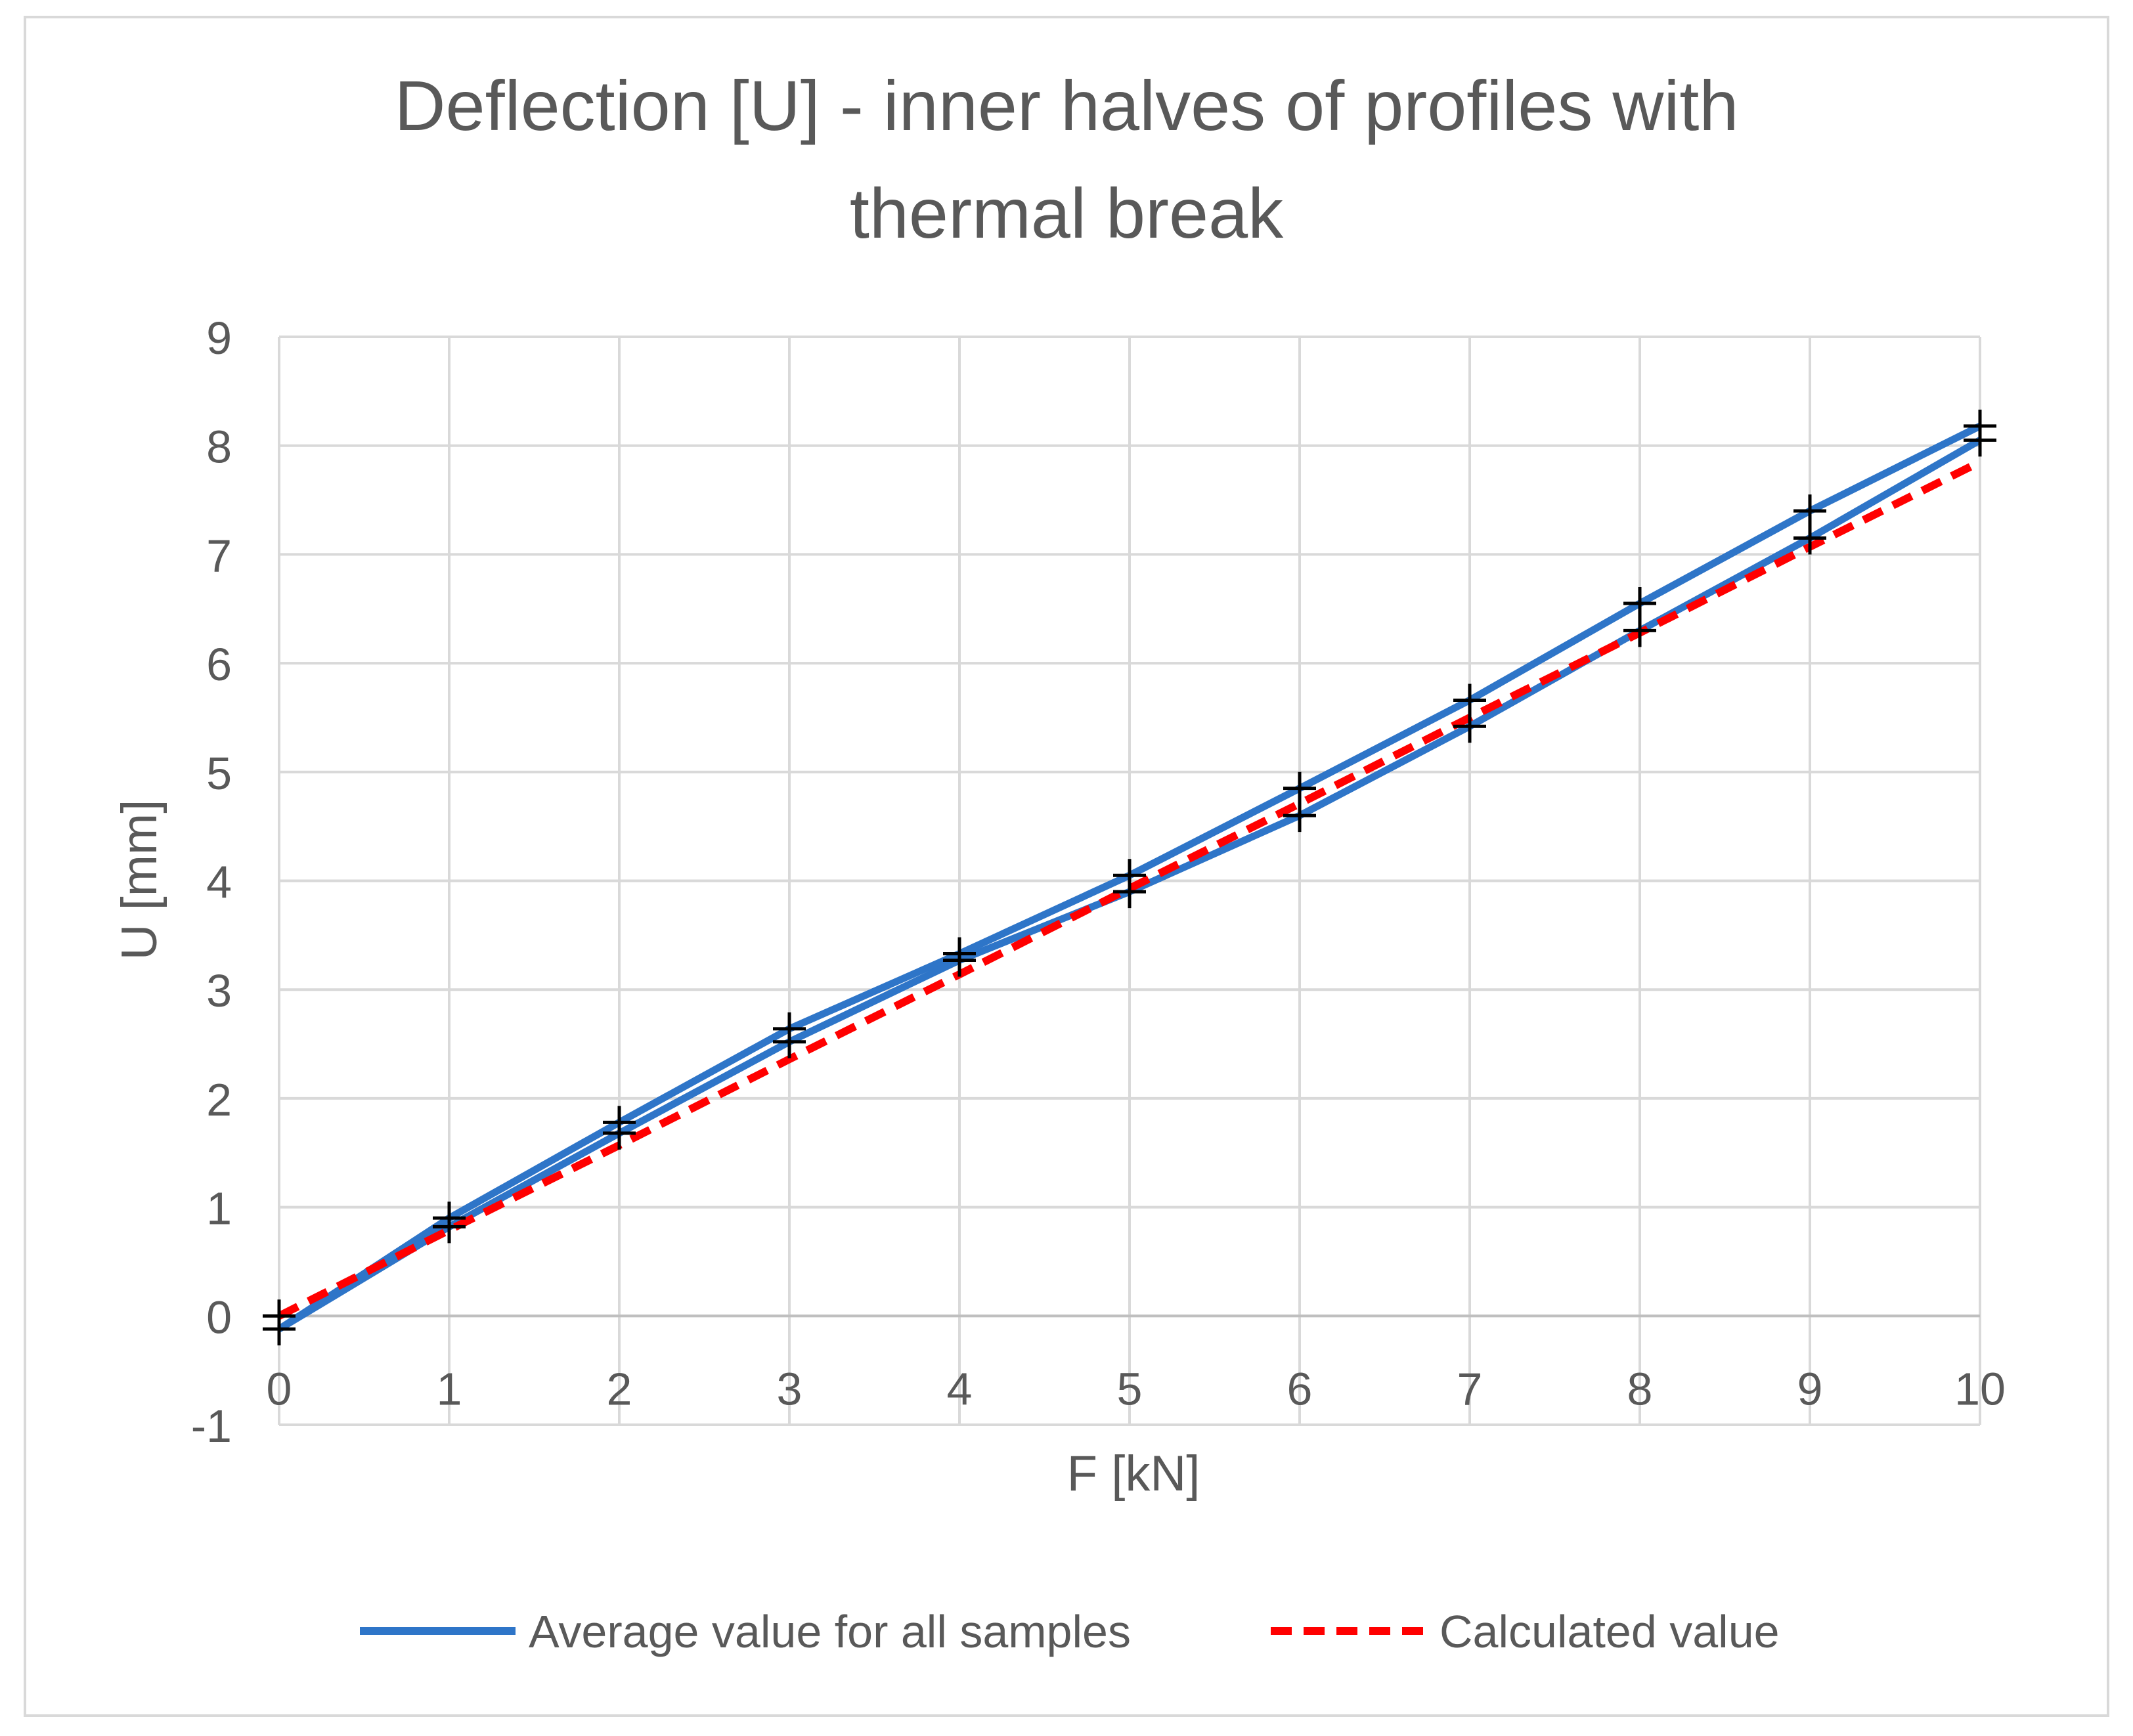 This screenshot has height=1736, width=2133. I want to click on x-axis-label: F [kN], so click(1133, 1474).